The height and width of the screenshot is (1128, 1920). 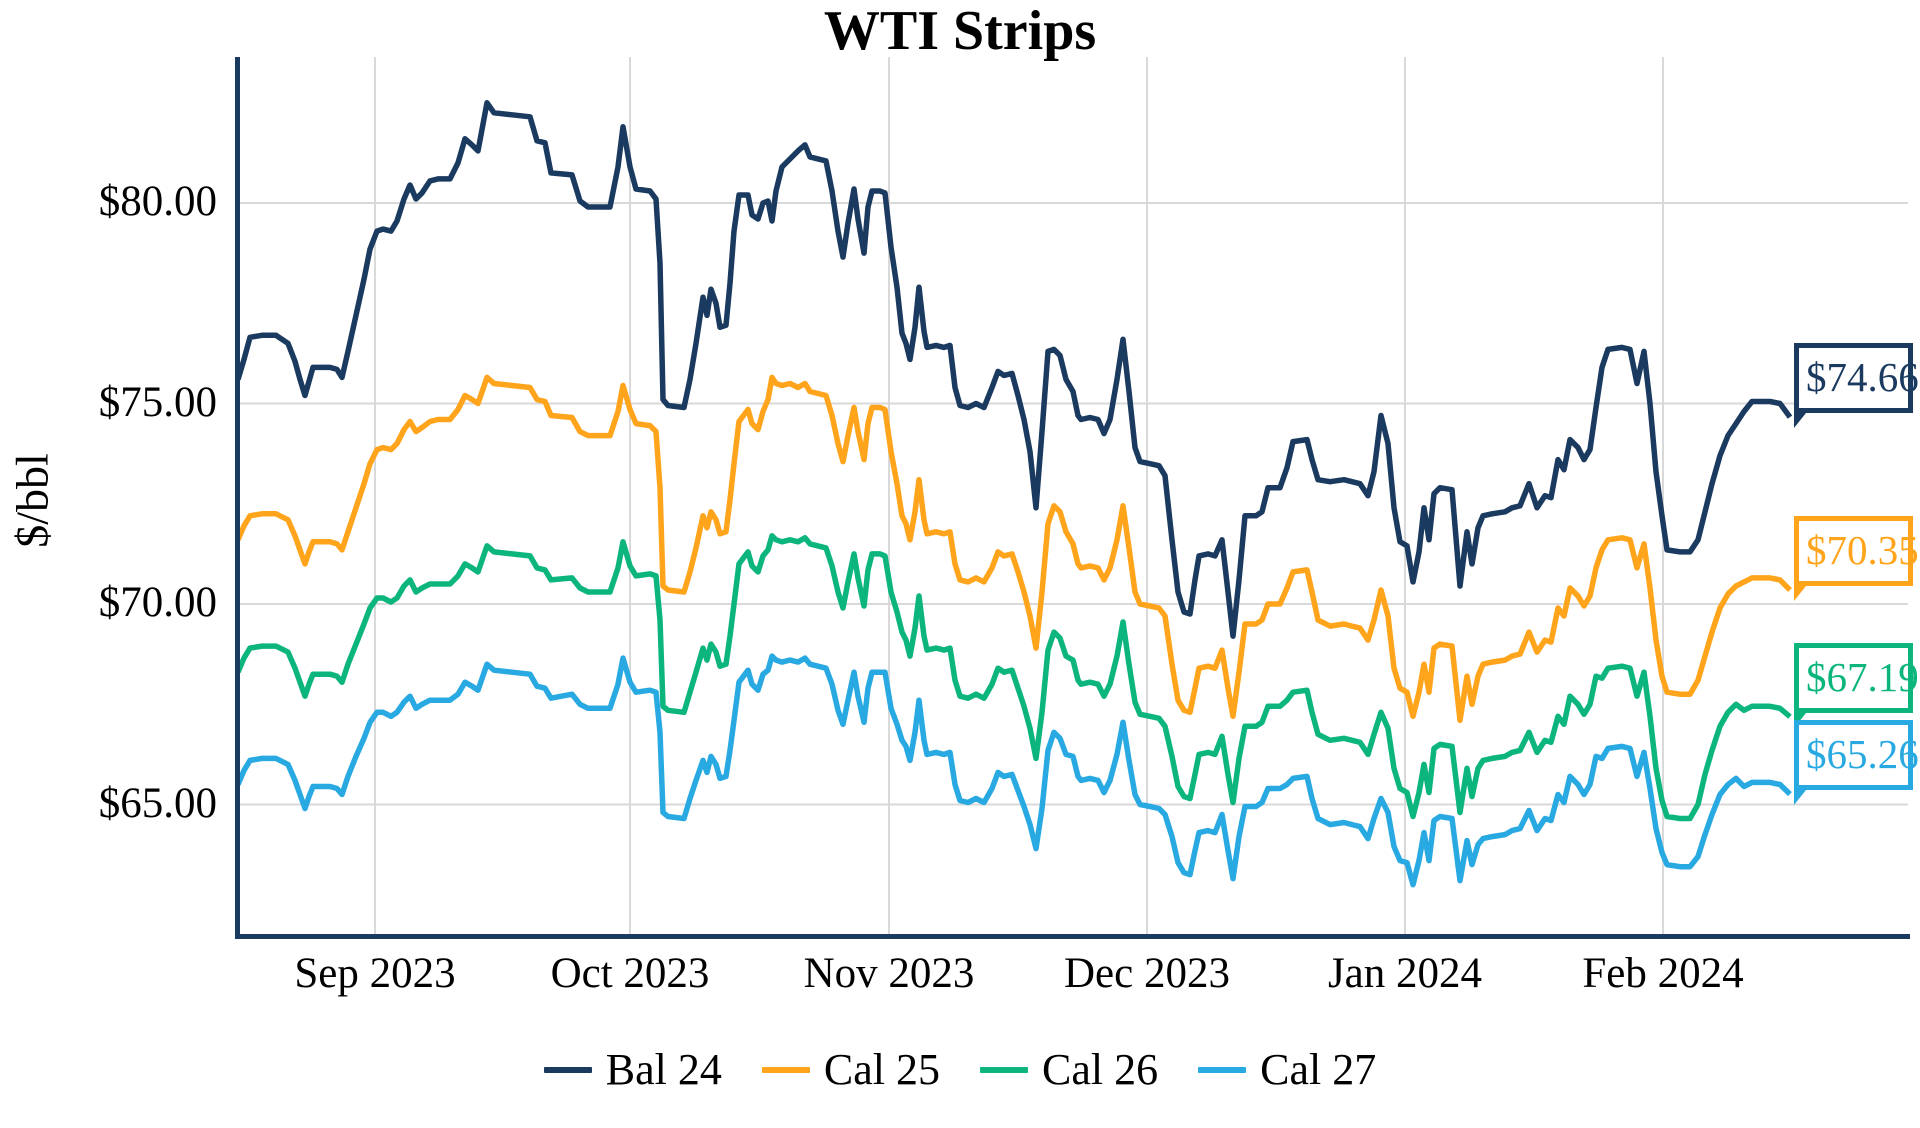 What do you see at coordinates (157, 803) in the screenshot?
I see `y-tick-label: $65.00` at bounding box center [157, 803].